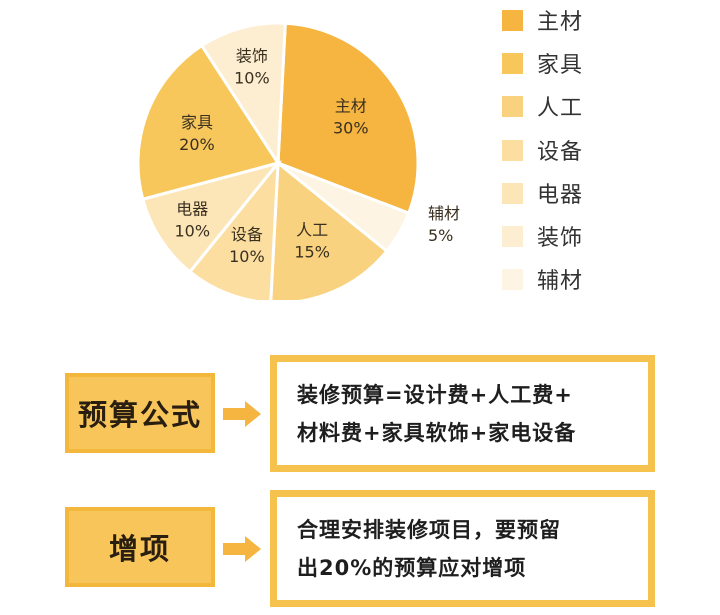 The image size is (720, 615). I want to click on slice-label: 设备, so click(247, 234).